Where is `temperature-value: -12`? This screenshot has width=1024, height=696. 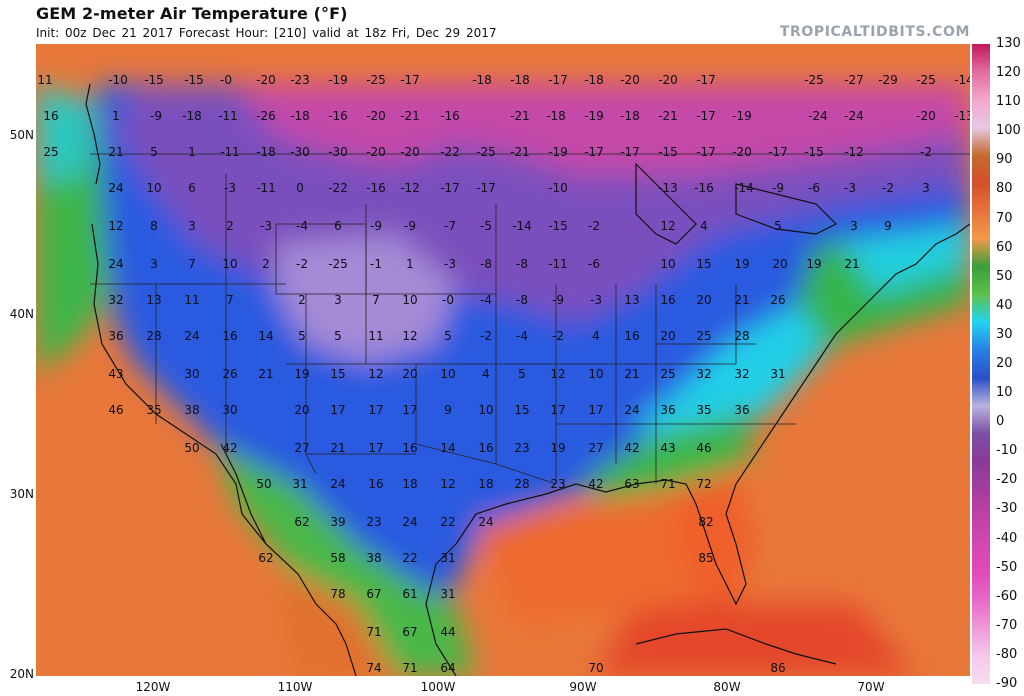 temperature-value: -12 is located at coordinates (410, 188).